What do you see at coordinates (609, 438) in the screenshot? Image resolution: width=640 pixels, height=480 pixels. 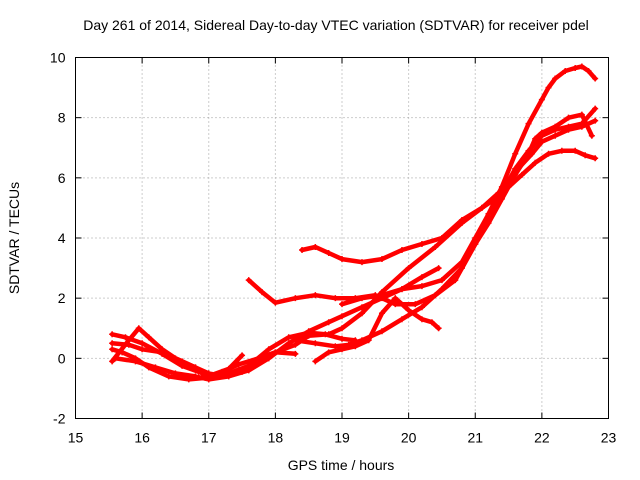 I see `x-tick-label: 23` at bounding box center [609, 438].